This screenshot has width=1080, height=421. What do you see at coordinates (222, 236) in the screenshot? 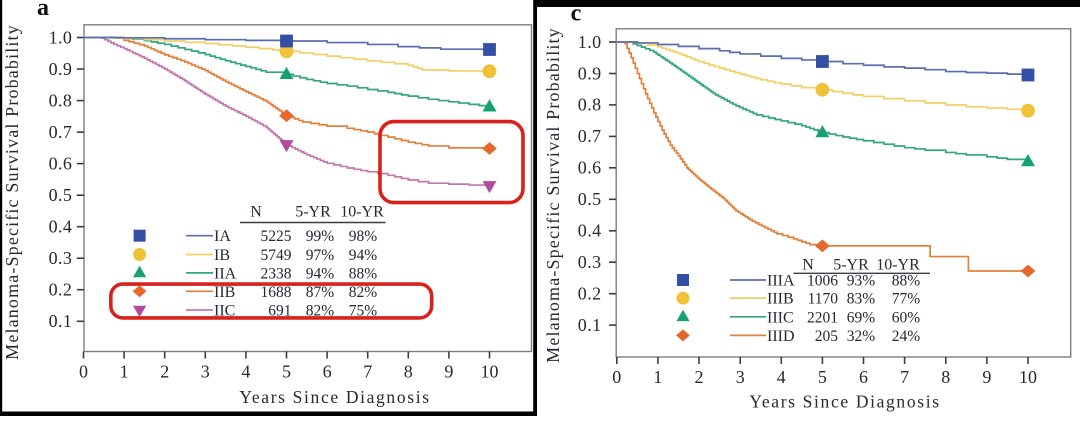
I see `svg-text: IA` at bounding box center [222, 236].